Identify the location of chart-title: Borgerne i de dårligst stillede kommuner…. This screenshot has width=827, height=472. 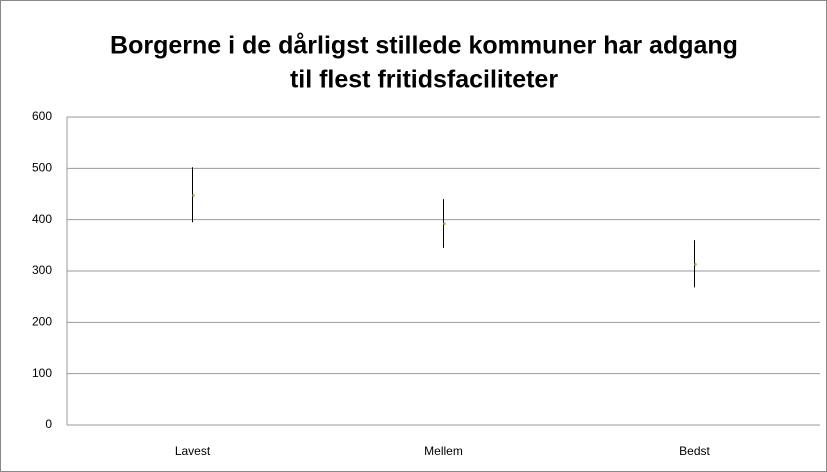
(424, 46).